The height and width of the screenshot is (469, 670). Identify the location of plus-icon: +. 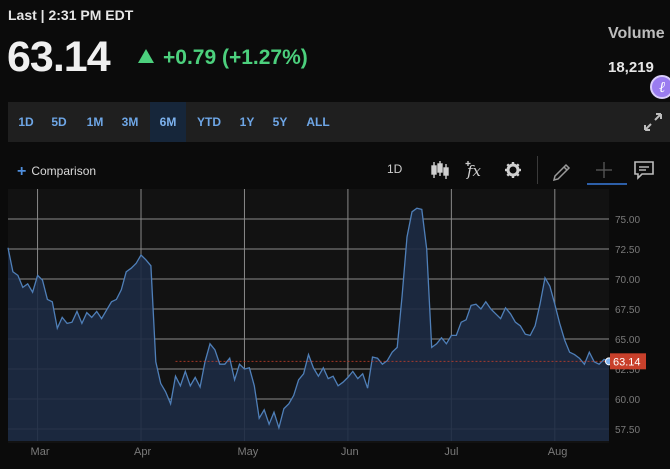
(22, 171).